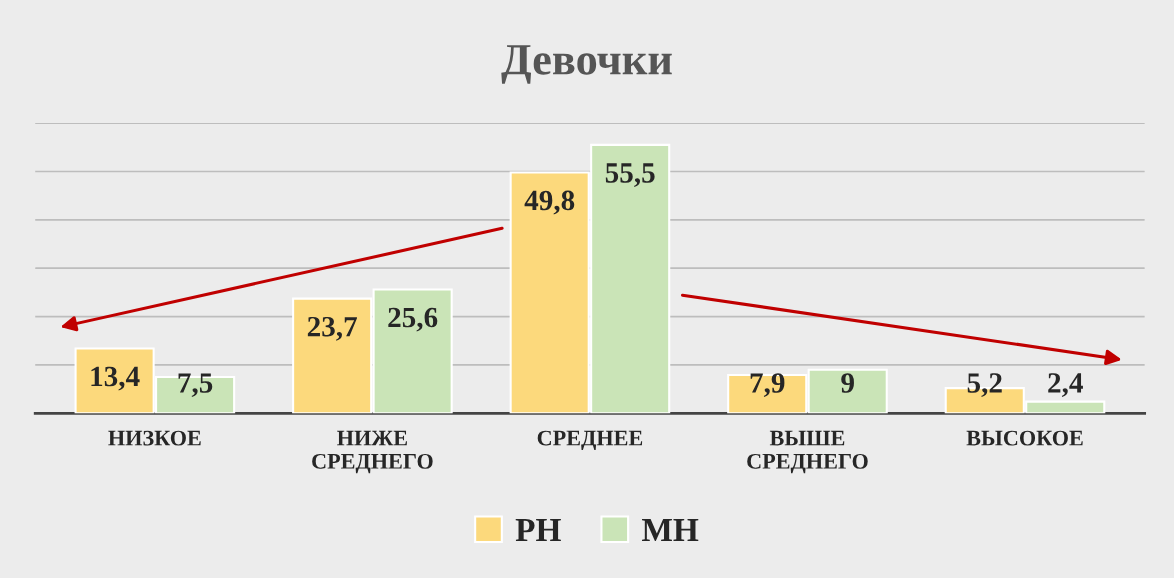 Image resolution: width=1174 pixels, height=578 pixels. What do you see at coordinates (590, 440) in the screenshot?
I see `x-tick-label: СРЕДНЕЕ` at bounding box center [590, 440].